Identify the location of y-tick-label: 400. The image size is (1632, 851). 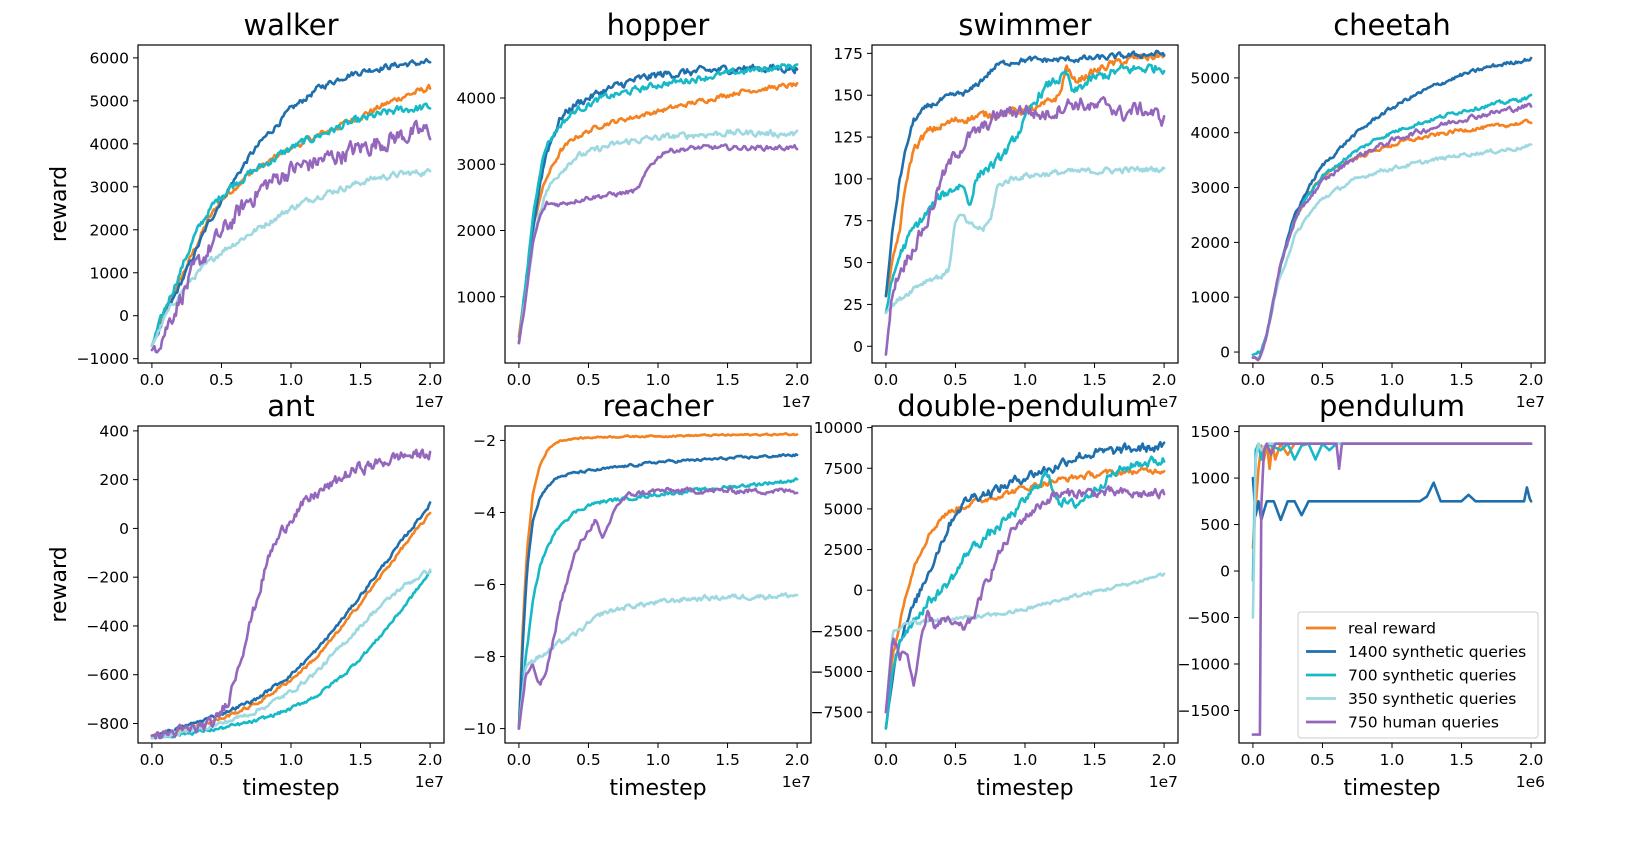
(114, 431).